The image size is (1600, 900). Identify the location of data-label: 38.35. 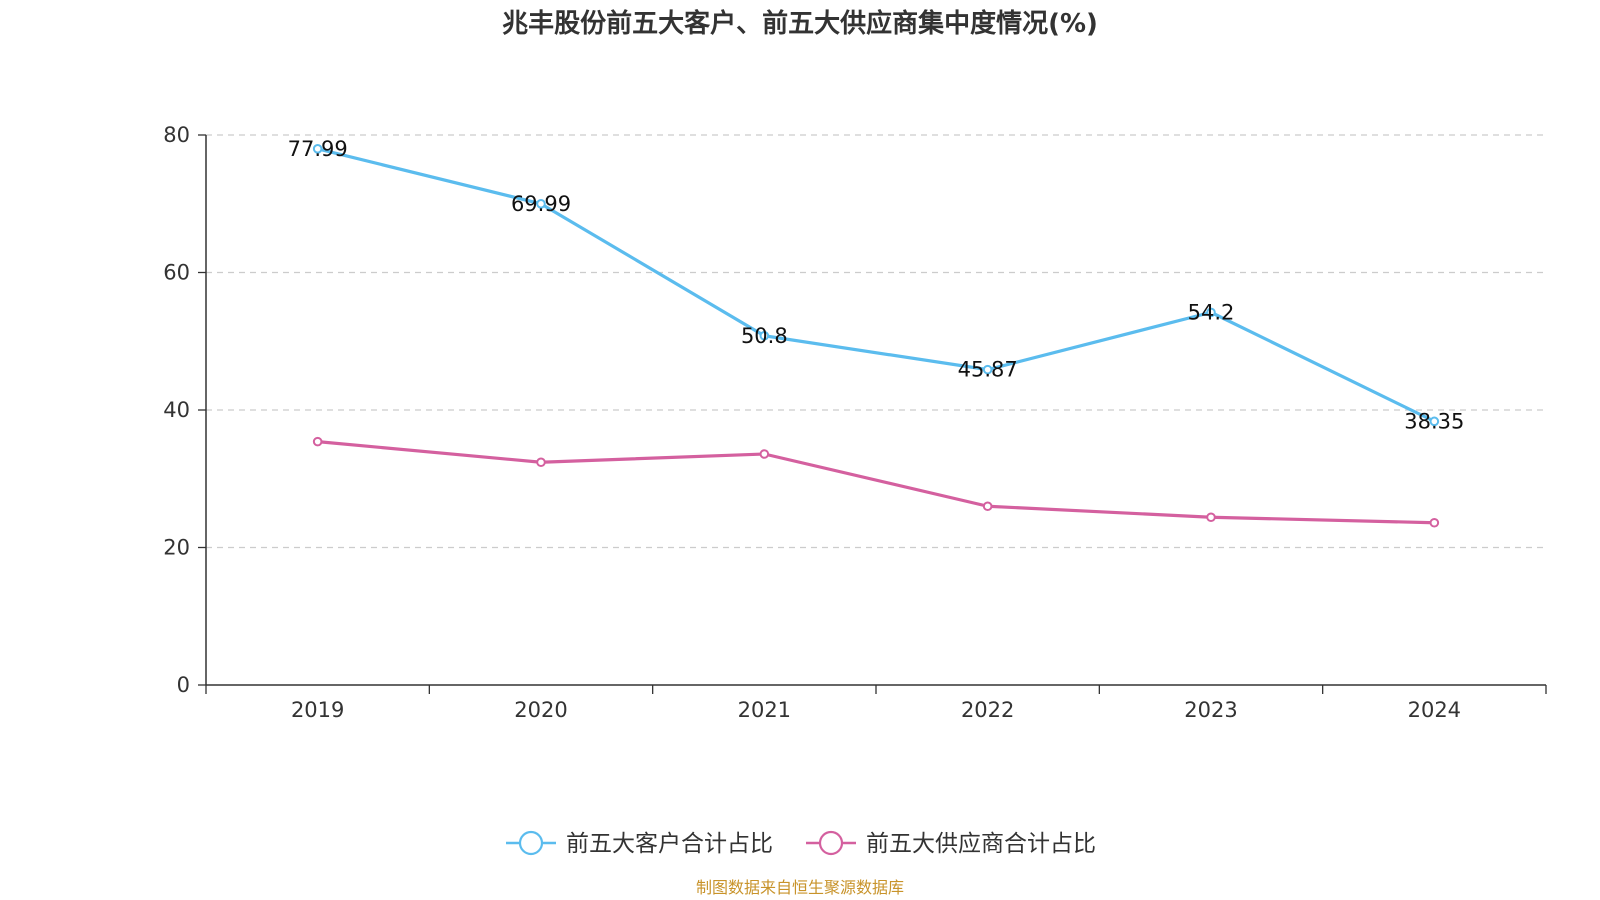
(1434, 421).